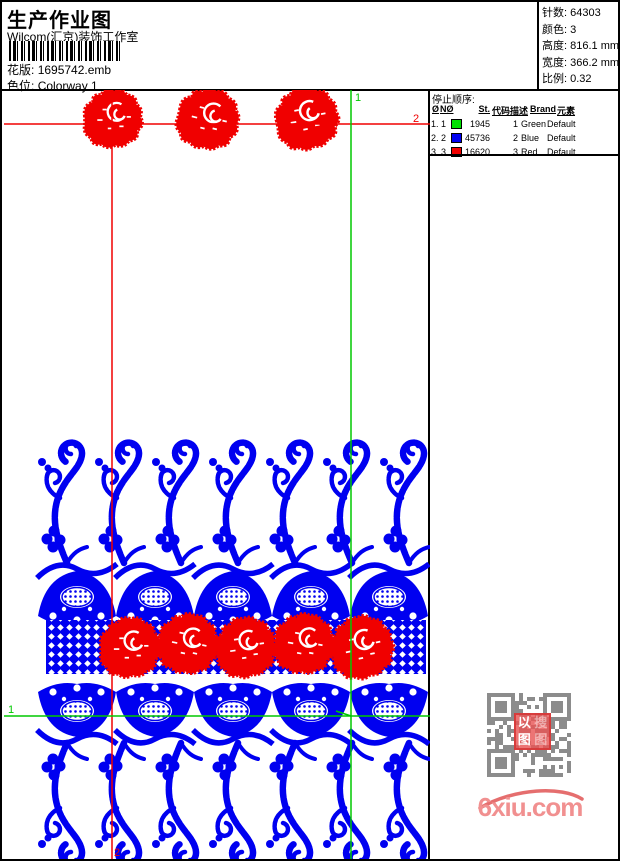 The image size is (620, 861). What do you see at coordinates (358, 98) in the screenshot?
I see `guide-label-start-top: 1` at bounding box center [358, 98].